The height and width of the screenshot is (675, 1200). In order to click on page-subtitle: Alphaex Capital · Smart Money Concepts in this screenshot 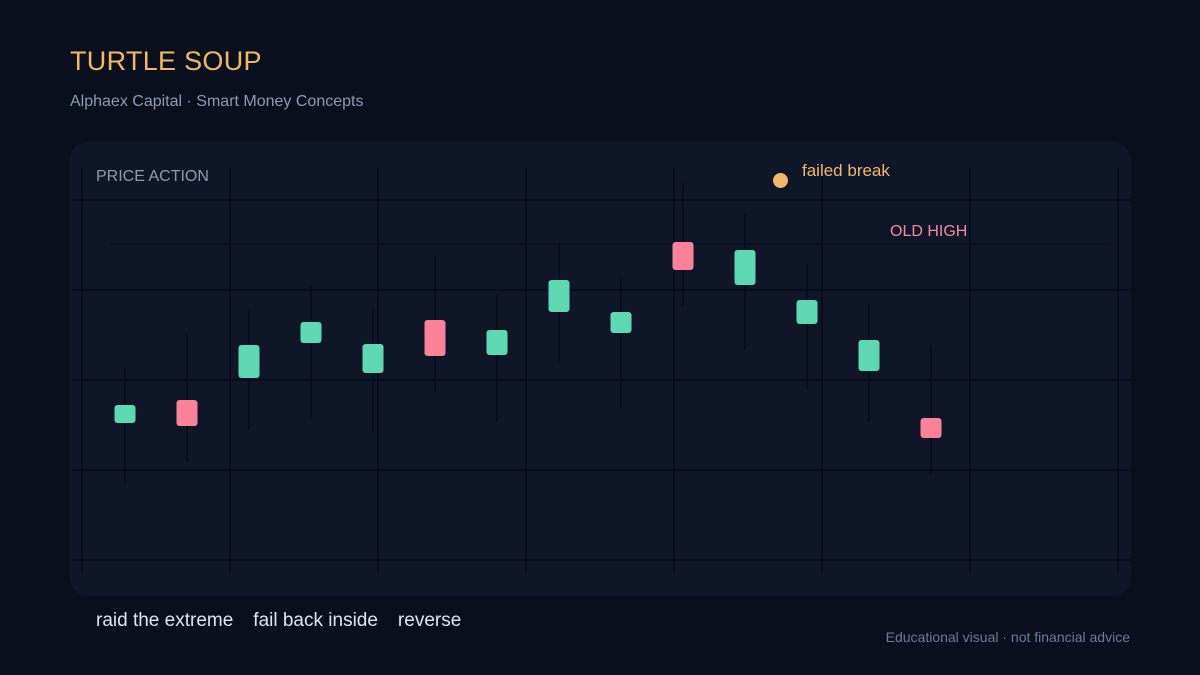, I will do `click(217, 101)`.